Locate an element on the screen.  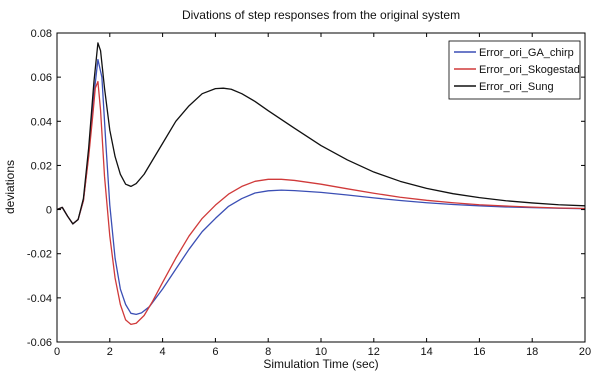
x-tick-label: 16 is located at coordinates (479, 352).